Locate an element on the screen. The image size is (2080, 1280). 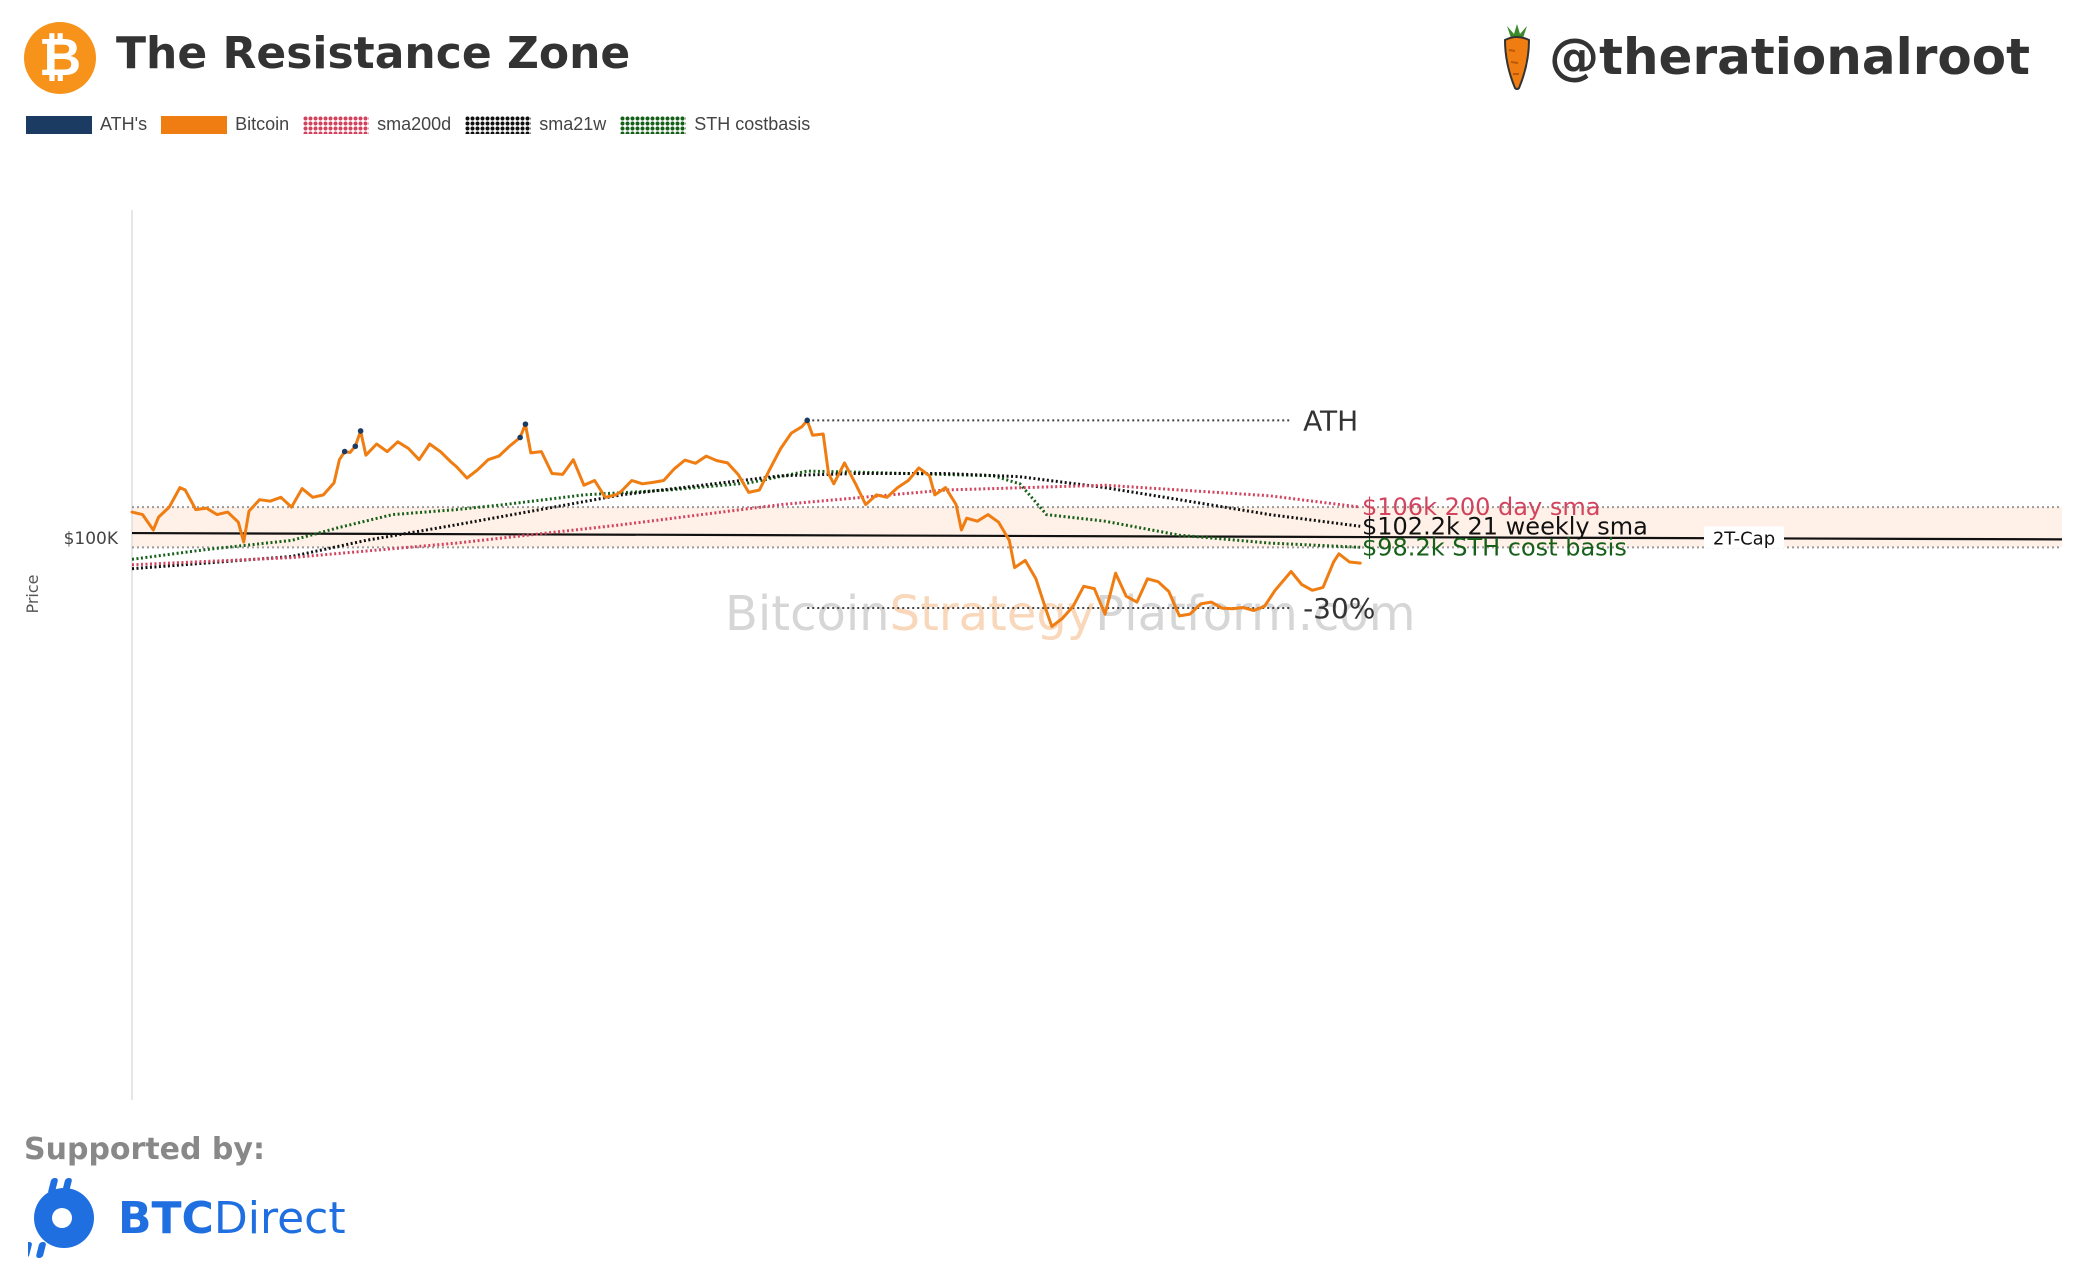
series-line-sma21w is located at coordinates (746, 521).